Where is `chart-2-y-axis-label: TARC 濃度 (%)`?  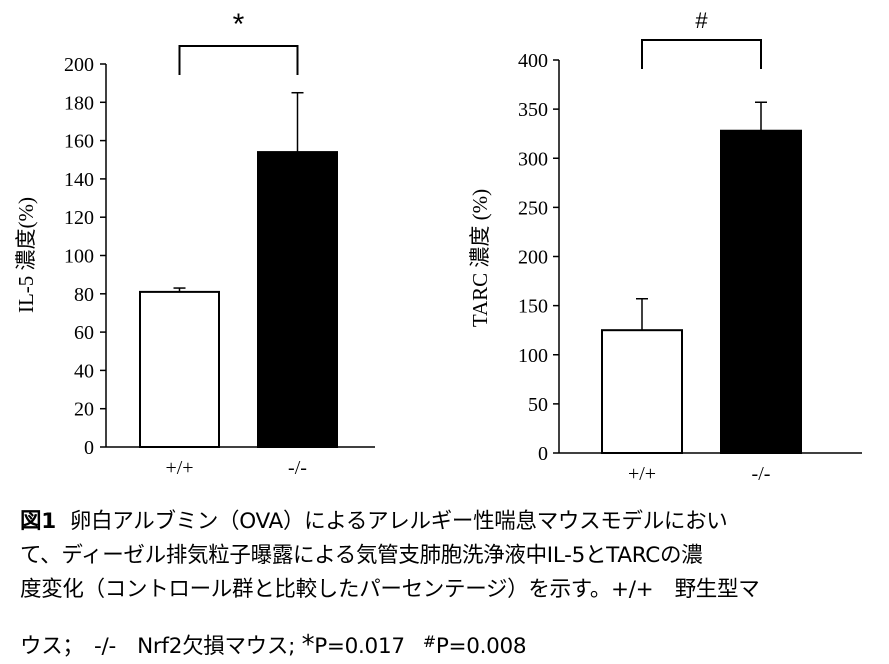
chart-2-y-axis-label: TARC 濃度 (%) is located at coordinates (480, 258).